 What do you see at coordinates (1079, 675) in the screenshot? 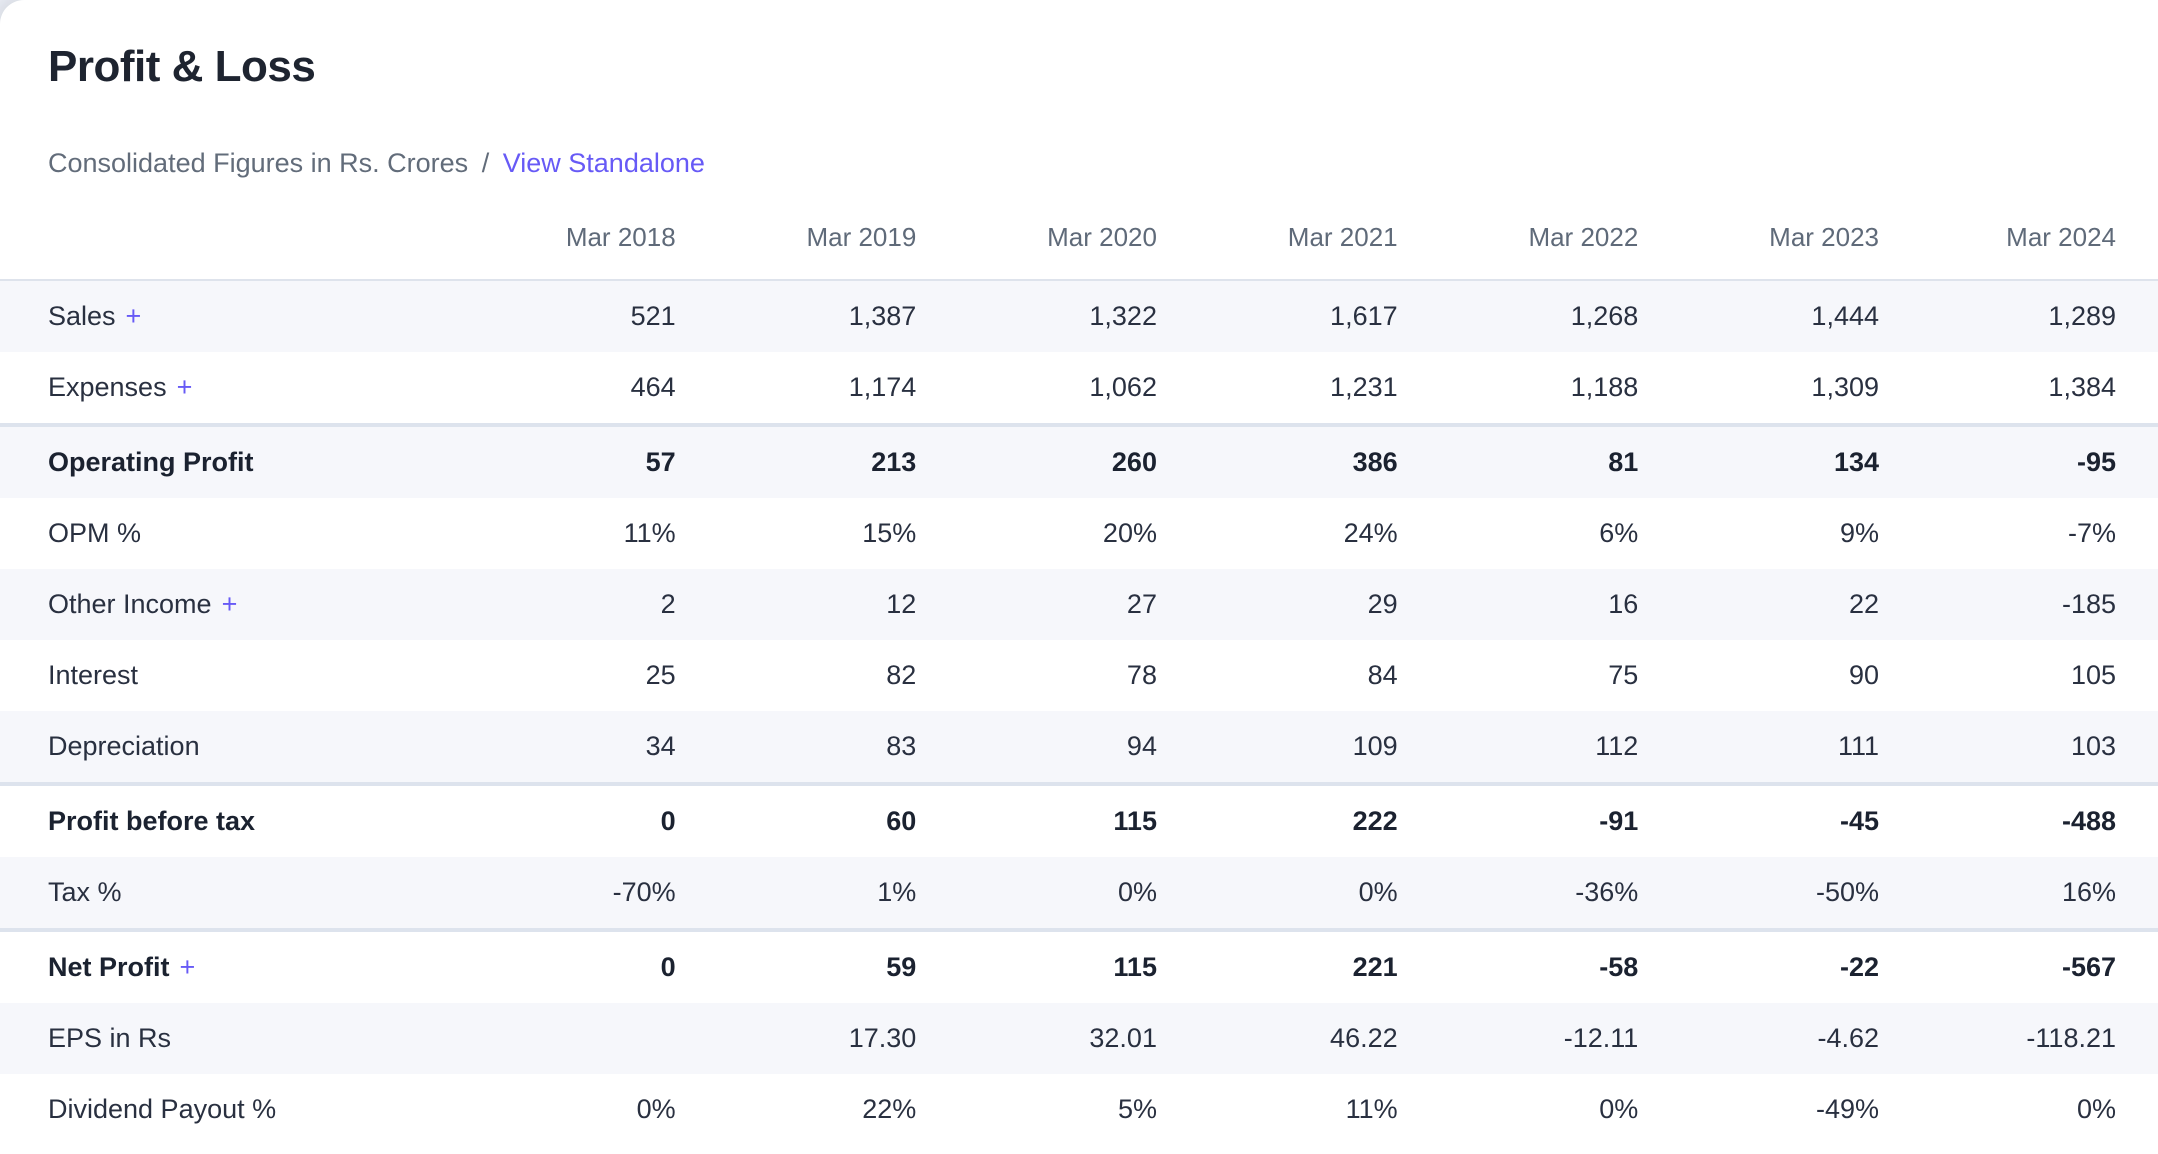
I see `table-row-interest: Interest 25 82 78 84 75 90 105` at bounding box center [1079, 675].